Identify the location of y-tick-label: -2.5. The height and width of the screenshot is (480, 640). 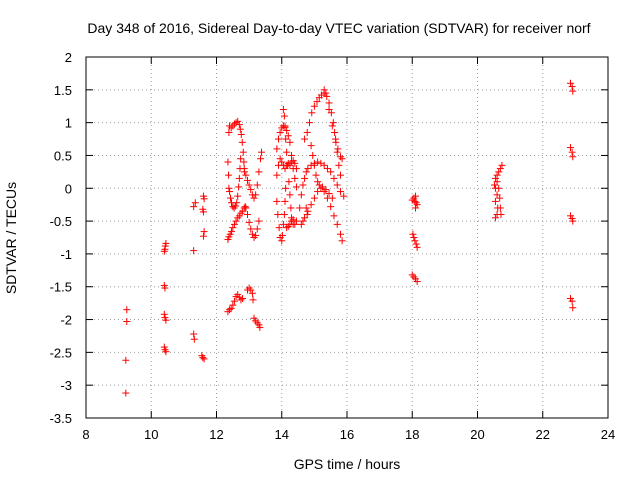
(61, 352).